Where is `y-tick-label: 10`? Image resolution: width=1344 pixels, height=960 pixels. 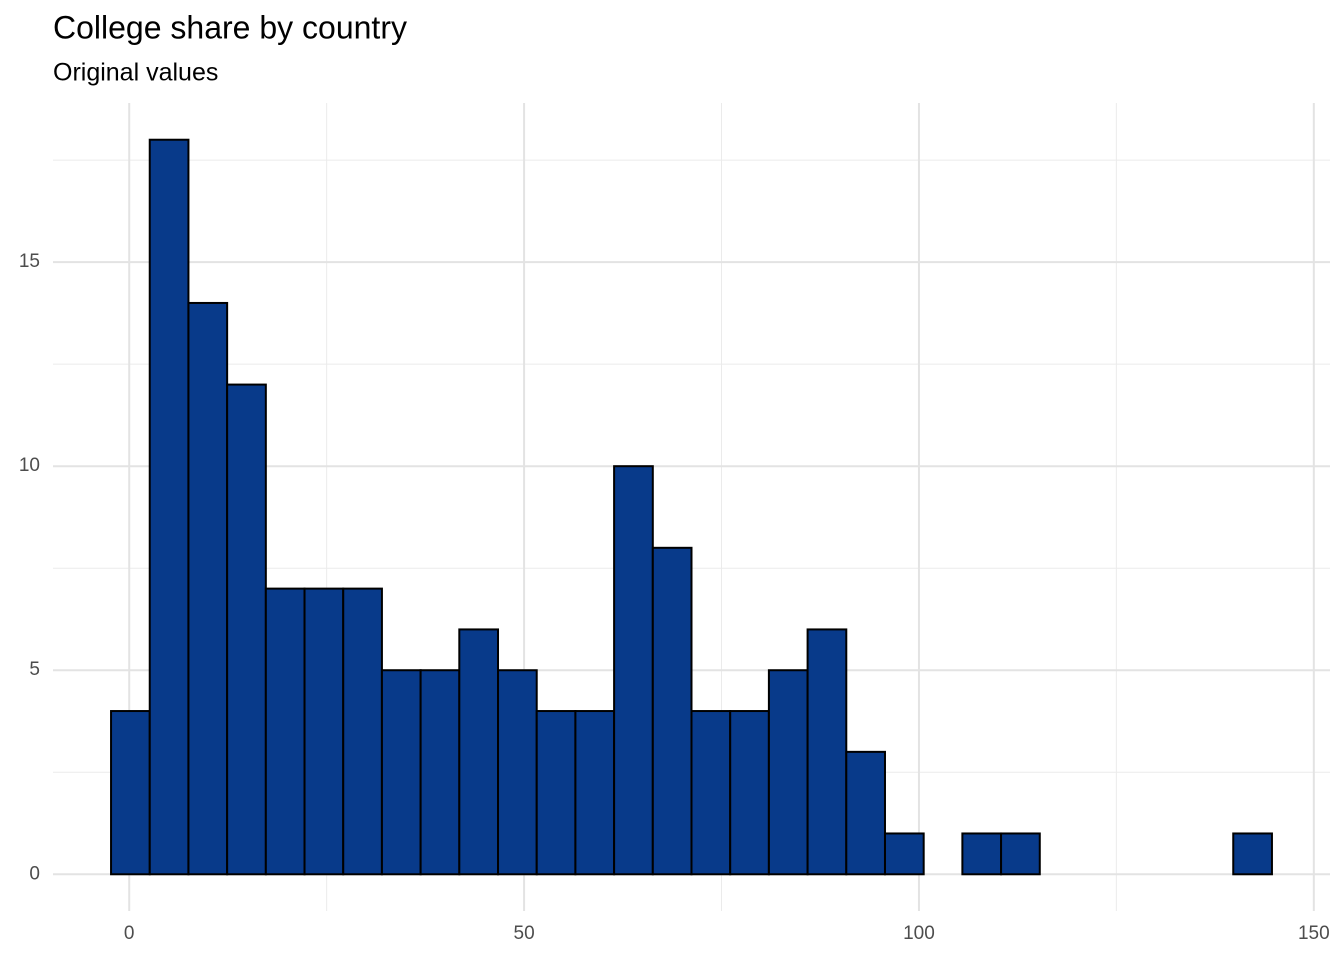
y-tick-label: 10 is located at coordinates (29, 465).